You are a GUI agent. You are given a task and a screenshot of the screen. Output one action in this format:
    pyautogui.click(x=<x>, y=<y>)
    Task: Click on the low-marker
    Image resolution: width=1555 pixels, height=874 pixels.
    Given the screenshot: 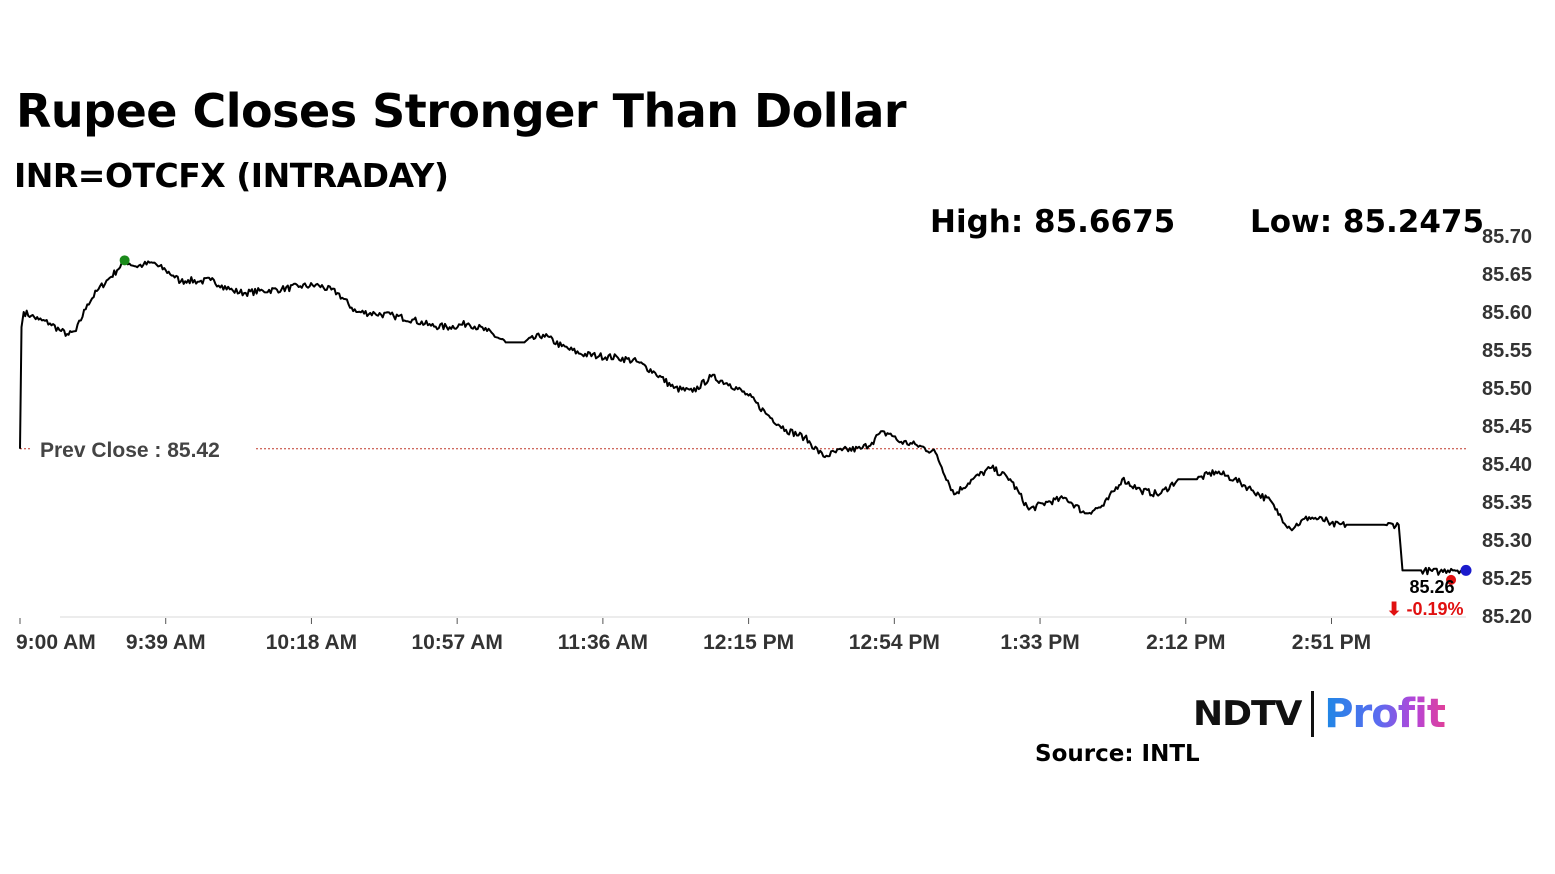 What is the action you would take?
    pyautogui.click(x=1451, y=579)
    